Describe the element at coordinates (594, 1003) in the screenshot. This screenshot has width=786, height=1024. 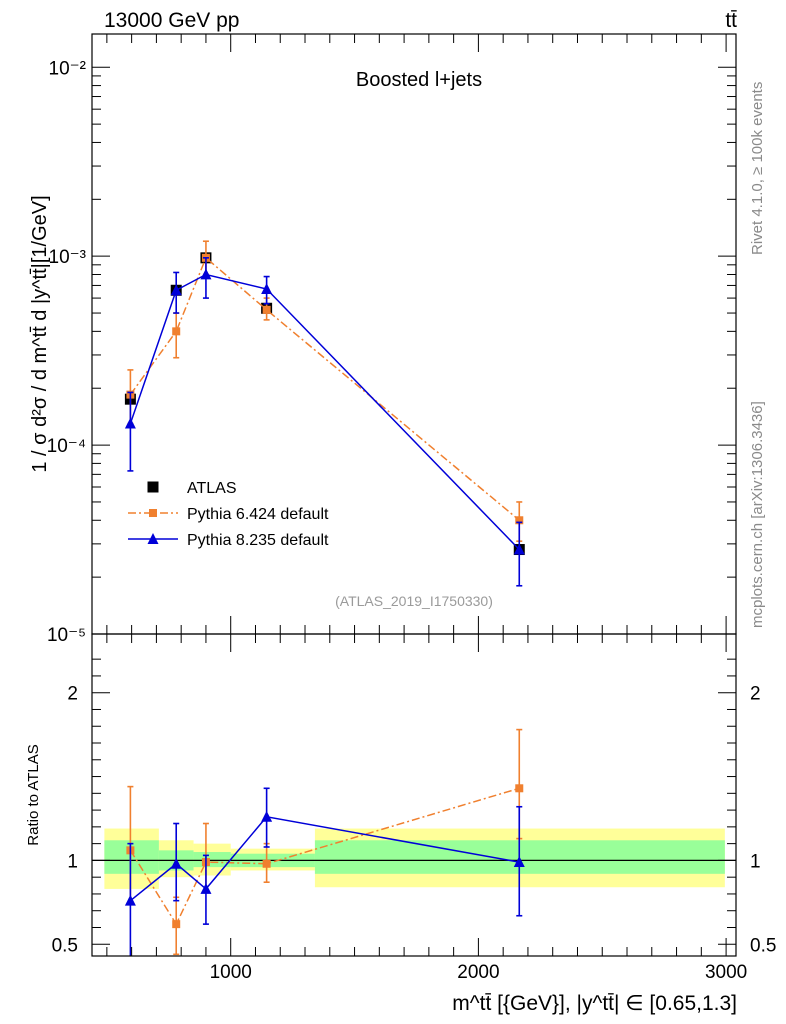
I see `x-axis-label: m^tt̄ [{GeV}], |y^tt̄| ∈ [0.65,1.3]` at that location.